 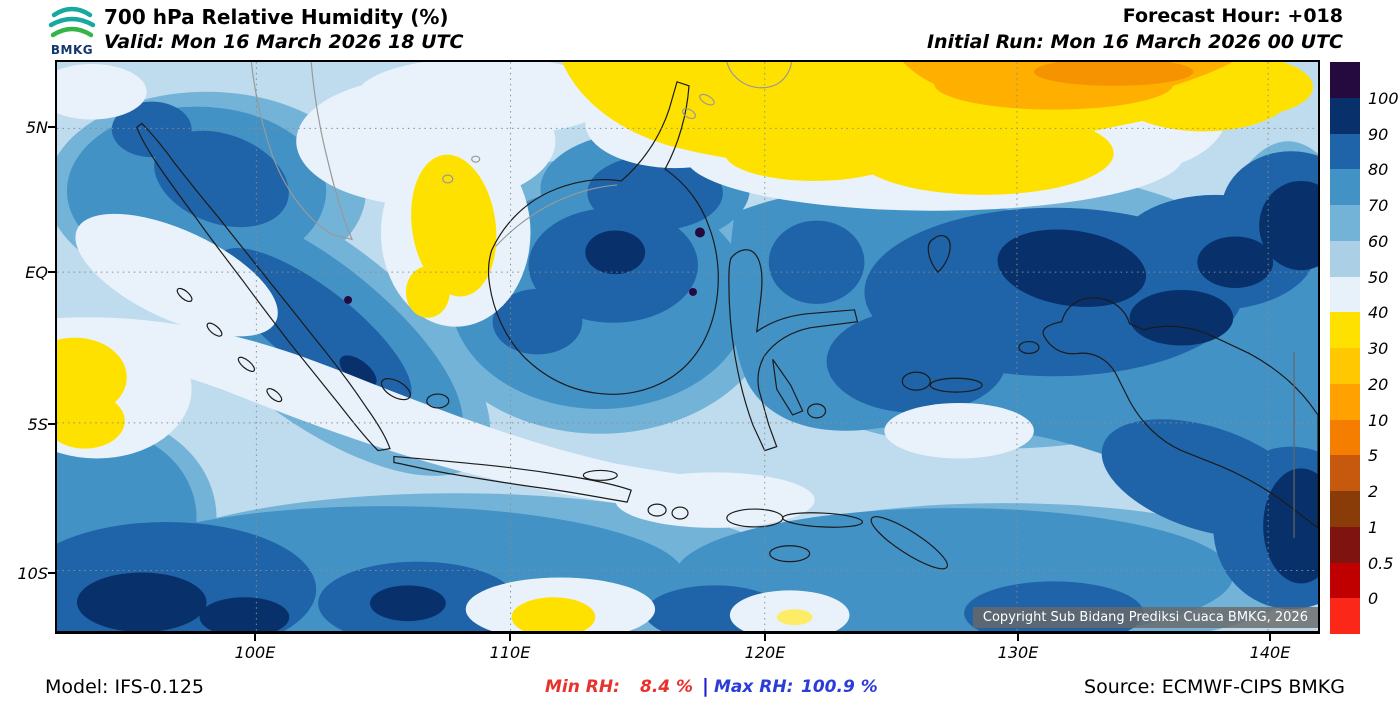 I want to click on colorbar-label: 90, so click(x=1378, y=134).